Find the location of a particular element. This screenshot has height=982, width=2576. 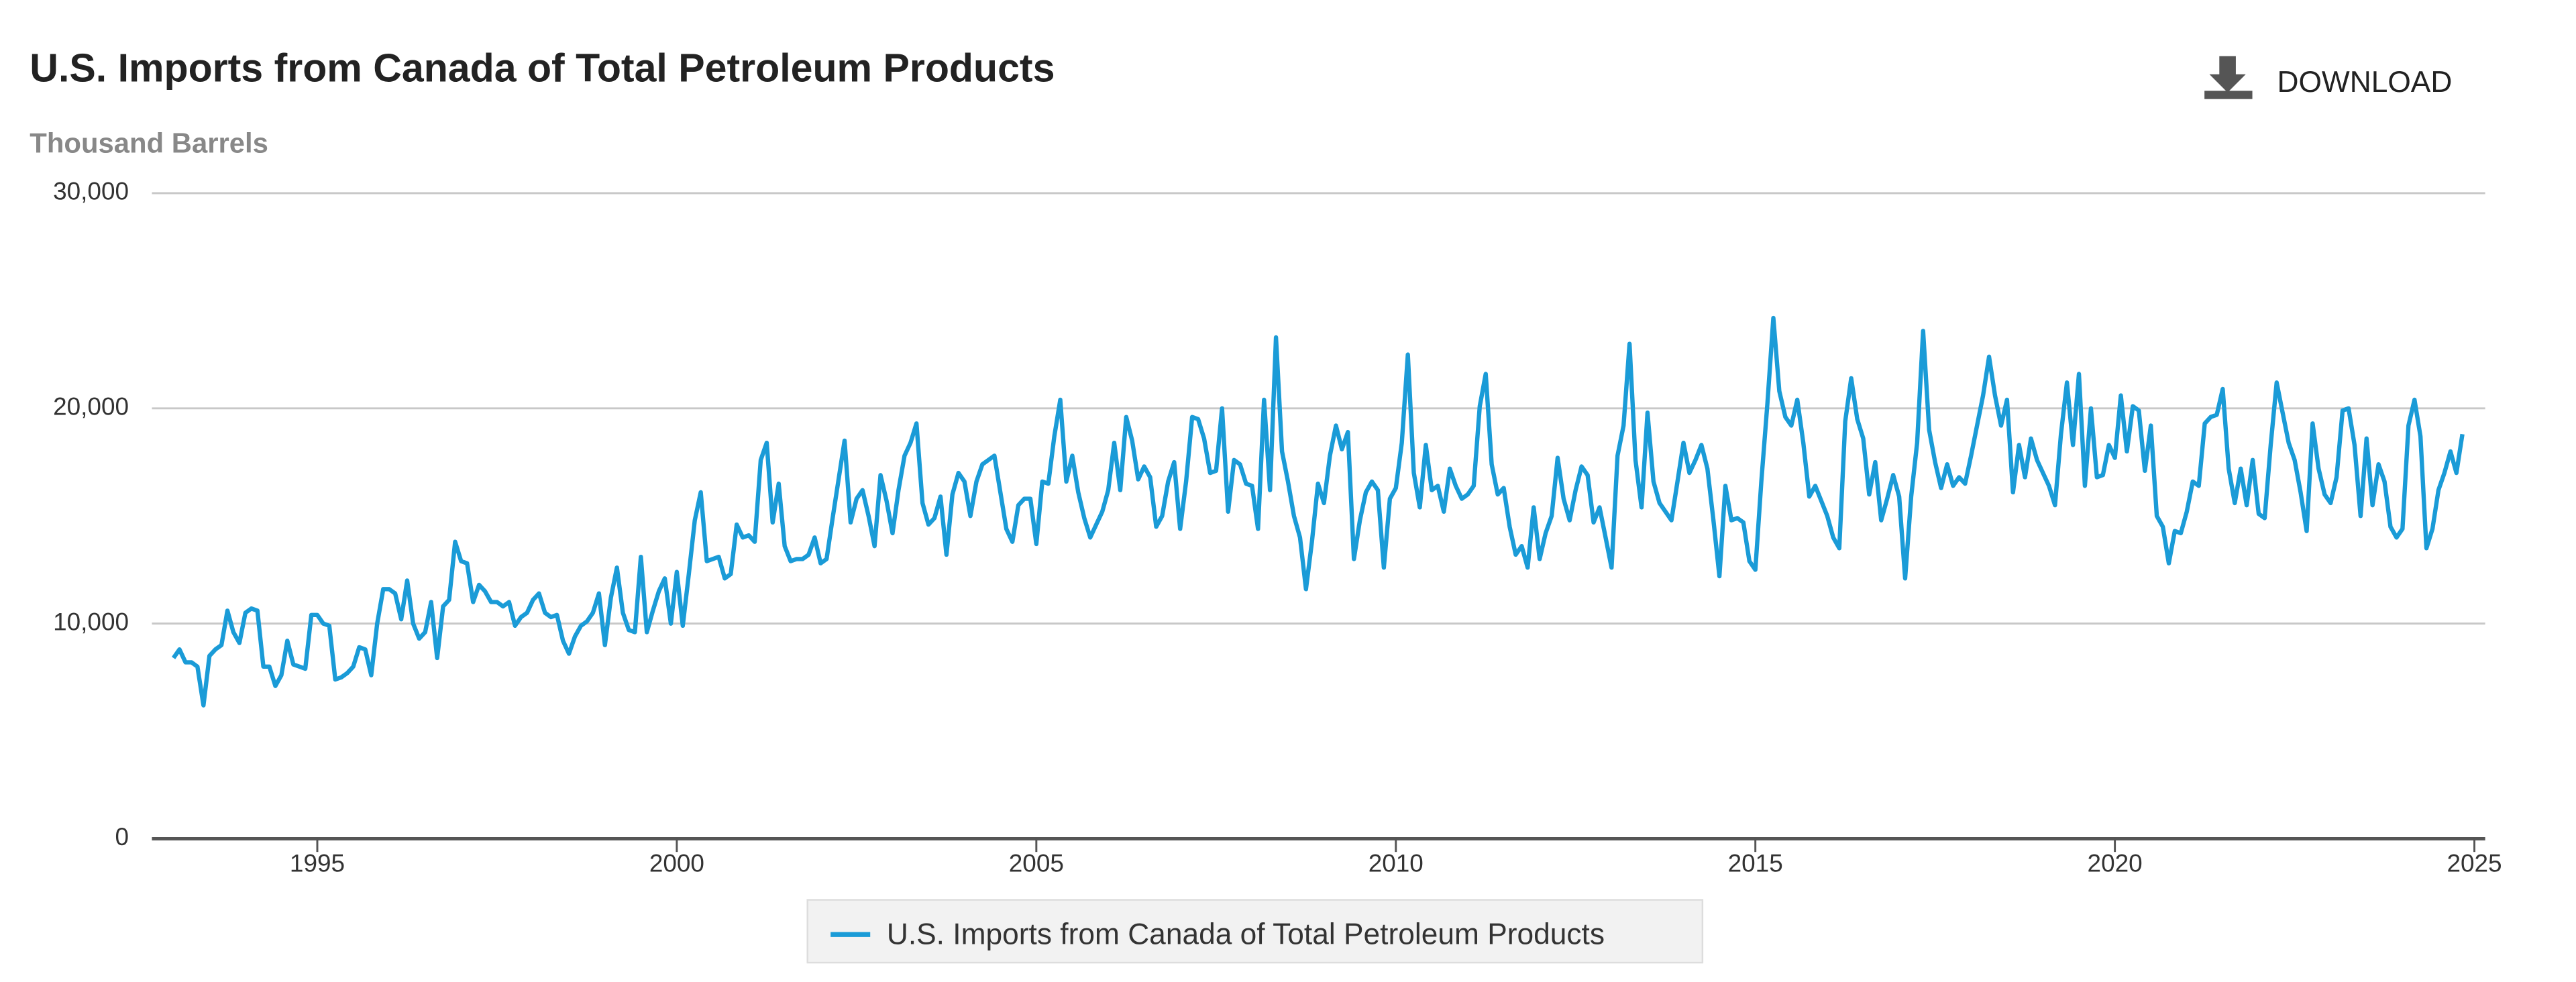

x-tick-label: 2025 is located at coordinates (2474, 863).